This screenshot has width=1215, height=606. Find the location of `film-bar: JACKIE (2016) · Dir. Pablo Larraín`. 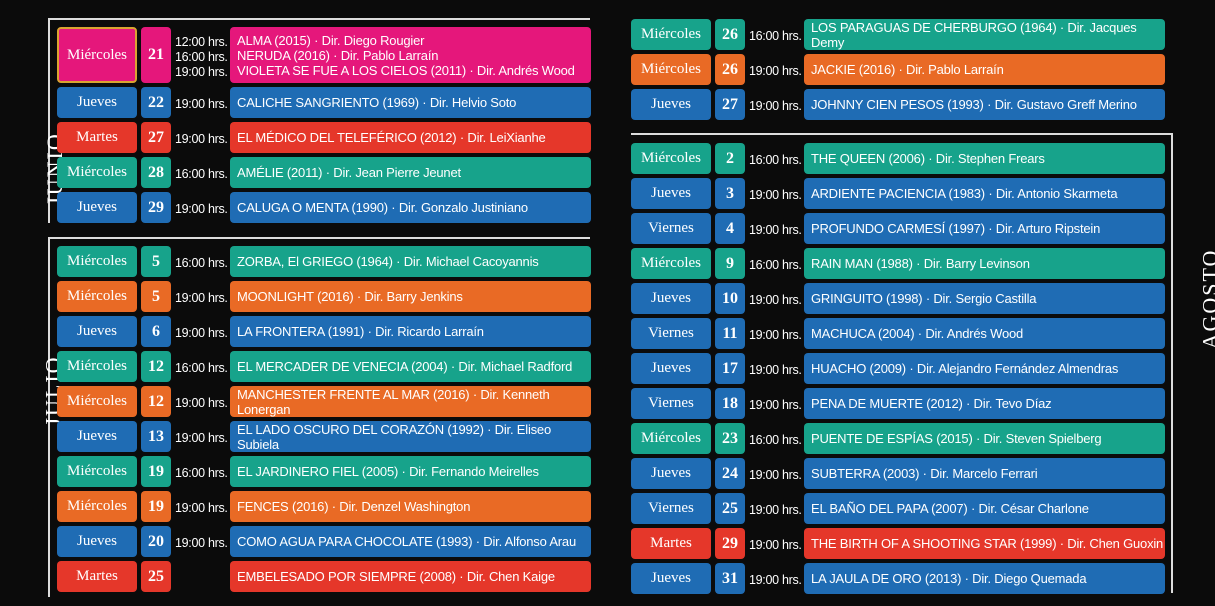

film-bar: JACKIE (2016) · Dir. Pablo Larraín is located at coordinates (984, 69).